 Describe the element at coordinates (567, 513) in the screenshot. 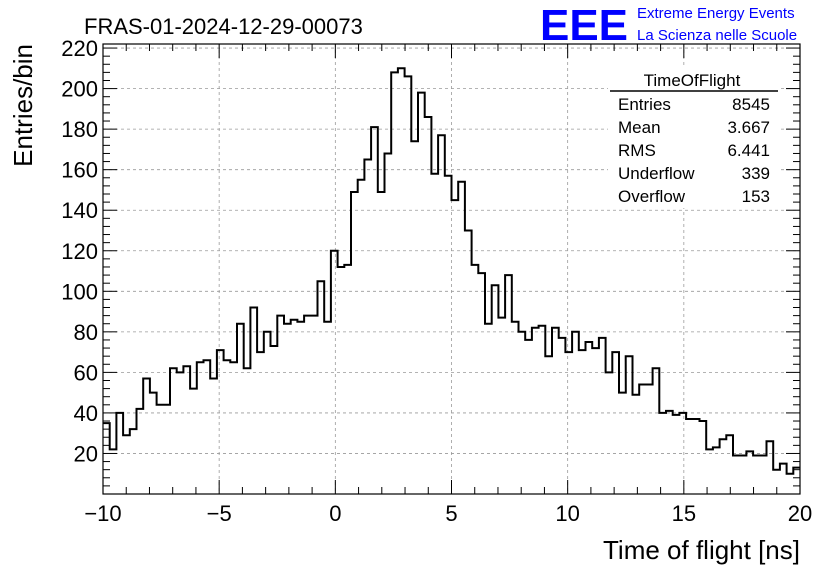

I see `x-tick-label: 10` at that location.